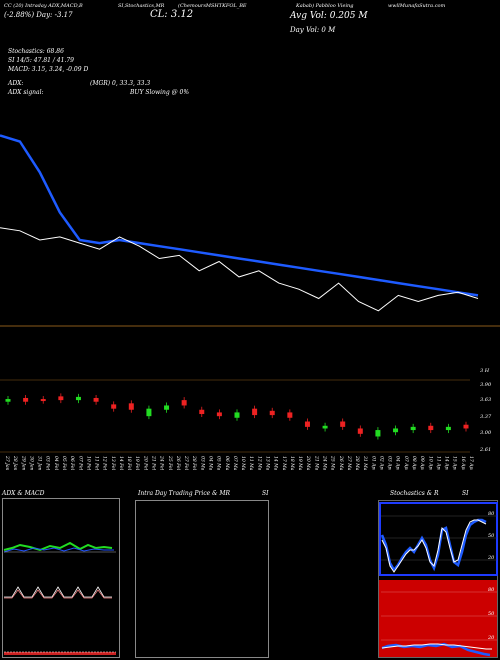 The image size is (500, 660). Describe the element at coordinates (491, 536) in the screenshot. I see `stoch-tick-50: 50` at that location.